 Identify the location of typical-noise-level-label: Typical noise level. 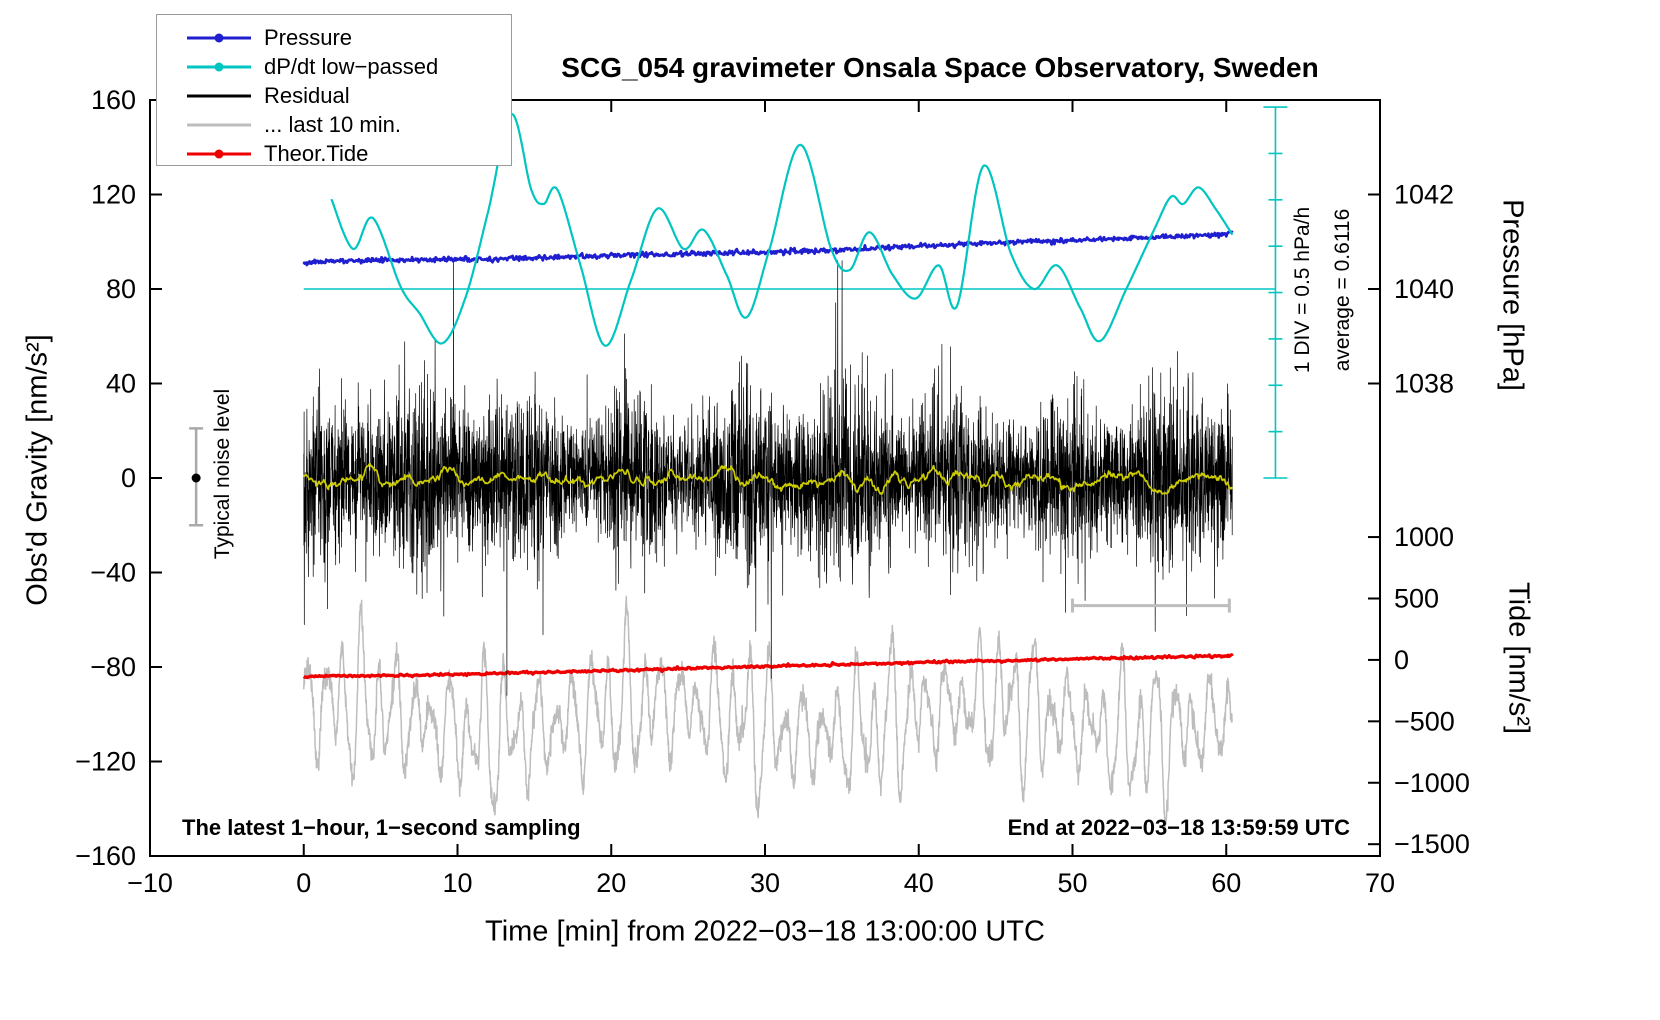
(222, 474).